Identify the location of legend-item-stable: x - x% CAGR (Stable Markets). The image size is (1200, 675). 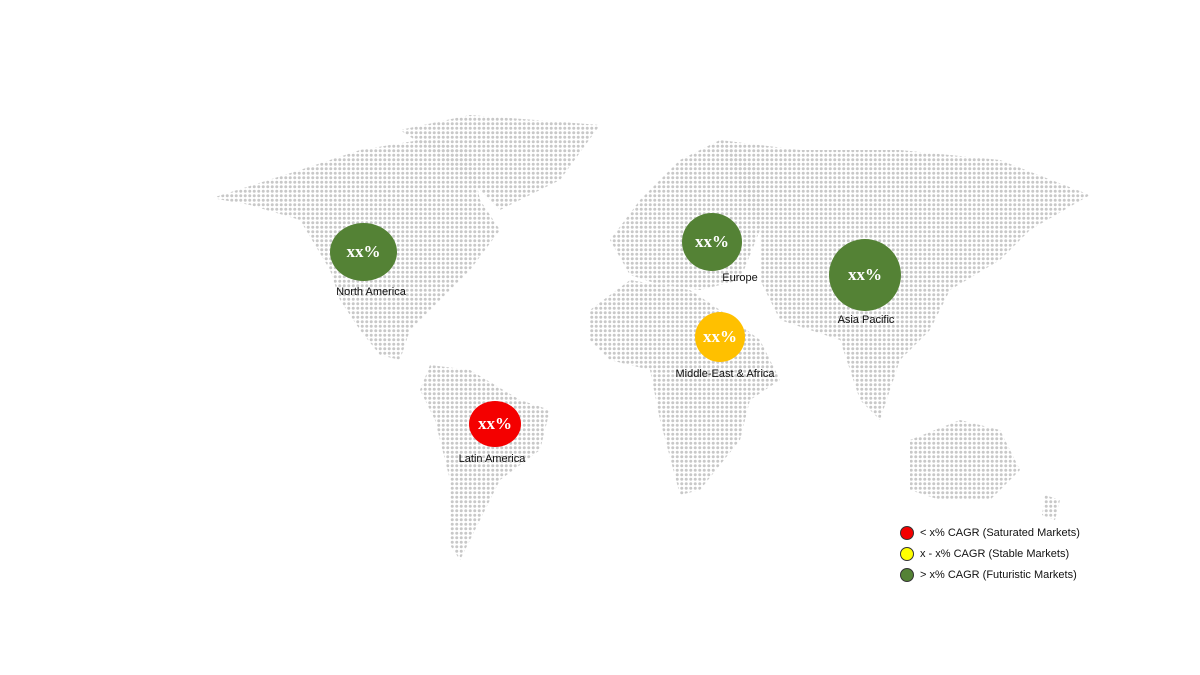
(990, 553).